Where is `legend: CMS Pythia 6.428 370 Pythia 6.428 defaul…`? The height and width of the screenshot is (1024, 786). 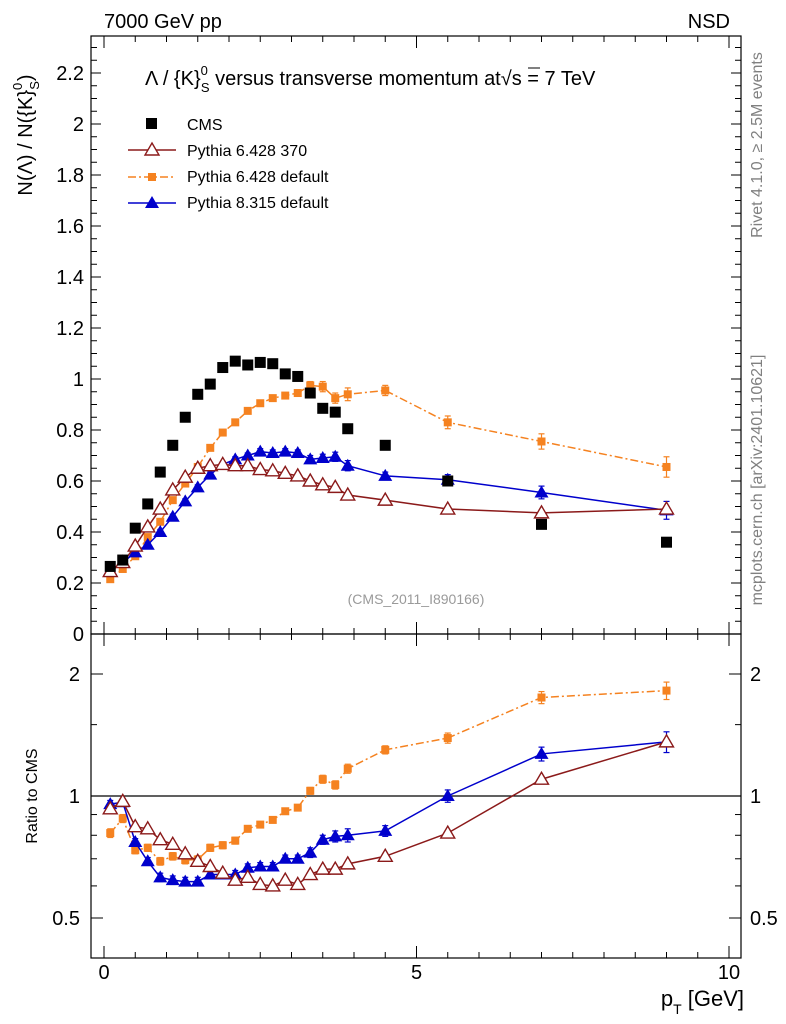
legend: CMS Pythia 6.428 370 Pythia 6.428 defaul… is located at coordinates (228, 164).